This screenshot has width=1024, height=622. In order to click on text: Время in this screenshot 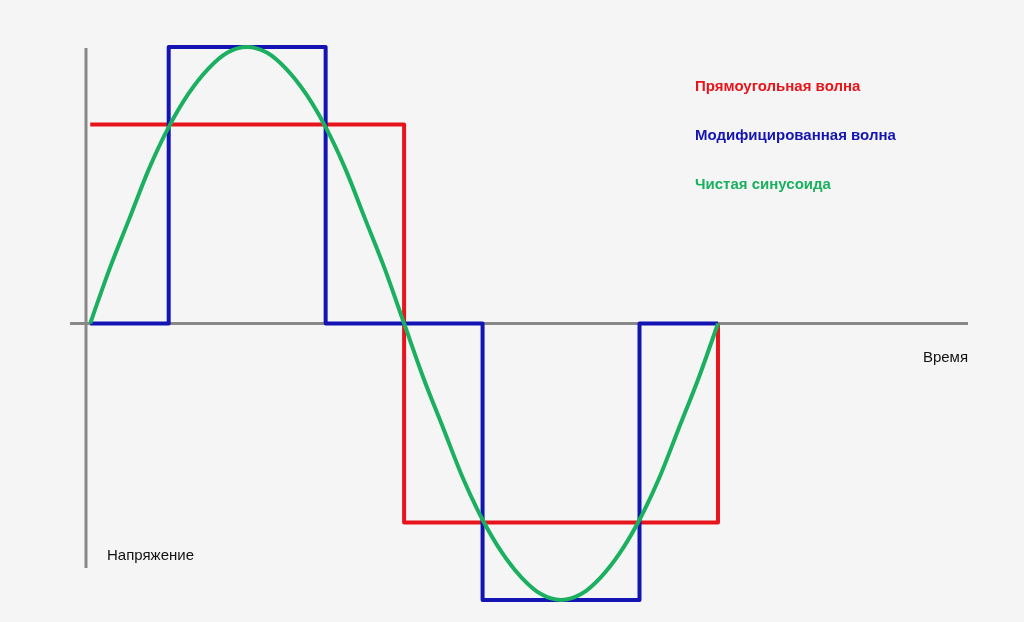, I will do `click(945, 356)`.